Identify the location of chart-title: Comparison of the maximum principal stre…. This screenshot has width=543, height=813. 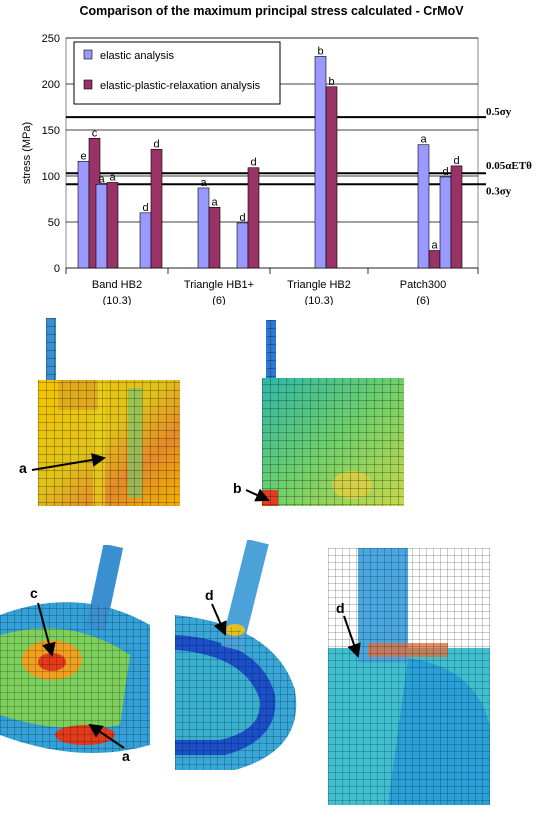
(271, 11).